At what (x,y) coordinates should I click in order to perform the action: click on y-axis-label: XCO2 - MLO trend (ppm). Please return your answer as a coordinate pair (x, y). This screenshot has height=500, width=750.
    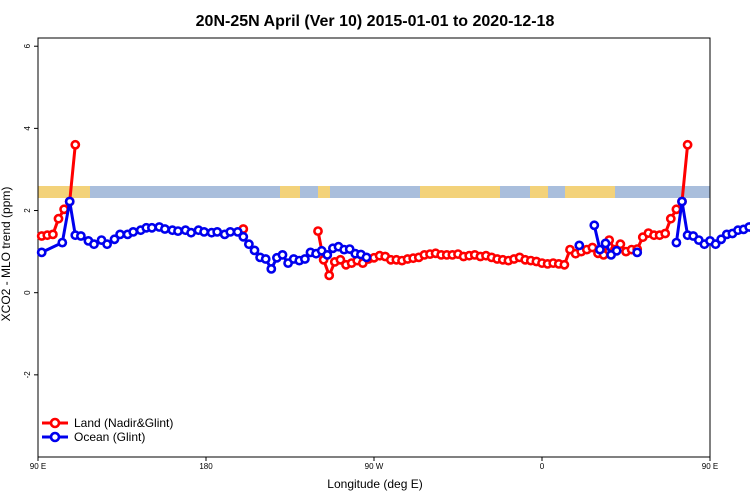
    Looking at the image, I should click on (6, 254).